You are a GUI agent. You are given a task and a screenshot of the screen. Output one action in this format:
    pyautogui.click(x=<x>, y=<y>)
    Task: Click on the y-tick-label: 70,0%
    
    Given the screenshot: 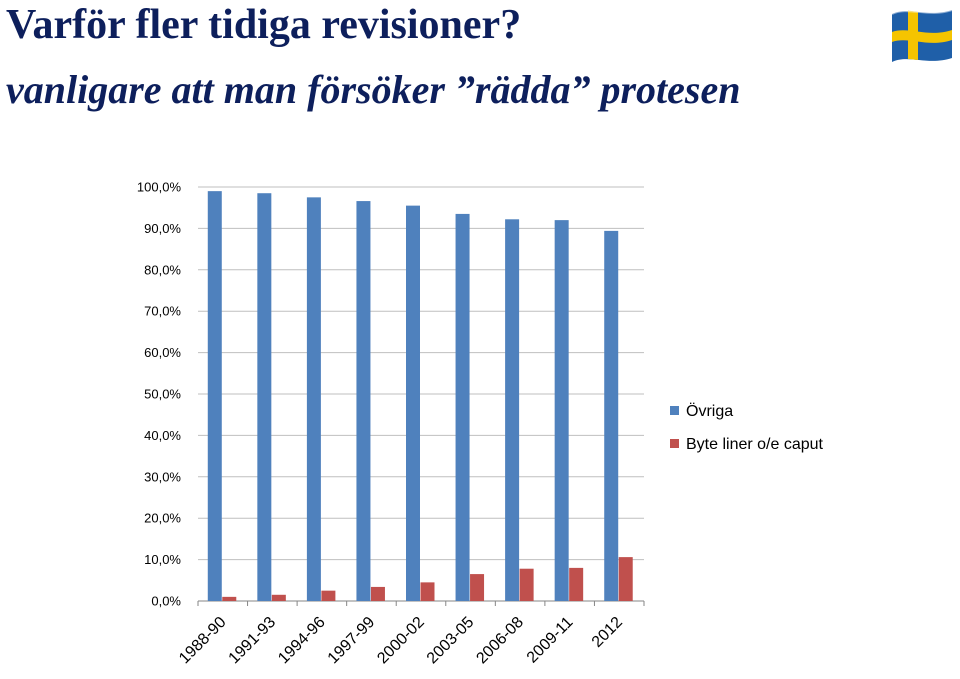 What is the action you would take?
    pyautogui.click(x=162, y=311)
    